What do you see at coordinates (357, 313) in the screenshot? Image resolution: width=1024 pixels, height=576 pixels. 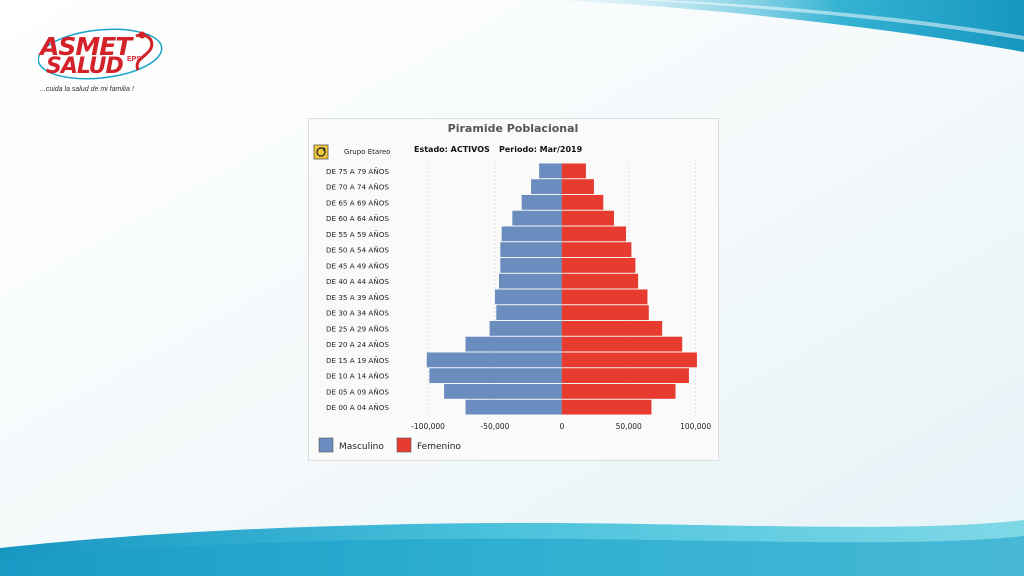 I see `category-label: DE 30 A 34 AÑOS` at bounding box center [357, 313].